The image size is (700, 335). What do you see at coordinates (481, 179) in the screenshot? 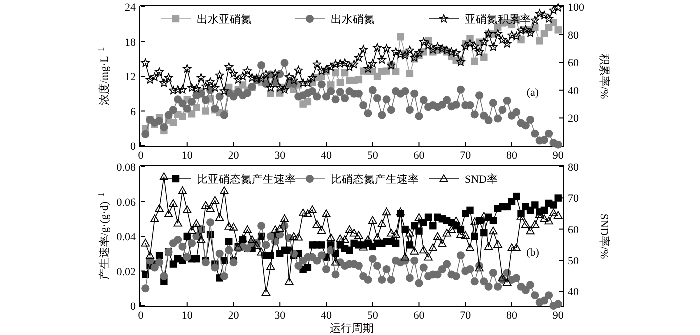
I see `legend-label: SND率` at bounding box center [481, 179].